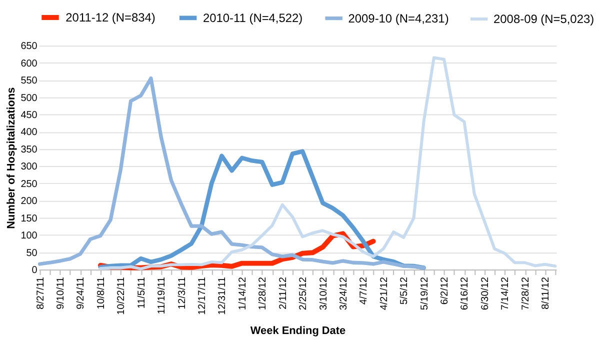 This screenshot has width=600, height=350. Describe the element at coordinates (101, 293) in the screenshot. I see `x-tick-label: 10/8/11` at that location.